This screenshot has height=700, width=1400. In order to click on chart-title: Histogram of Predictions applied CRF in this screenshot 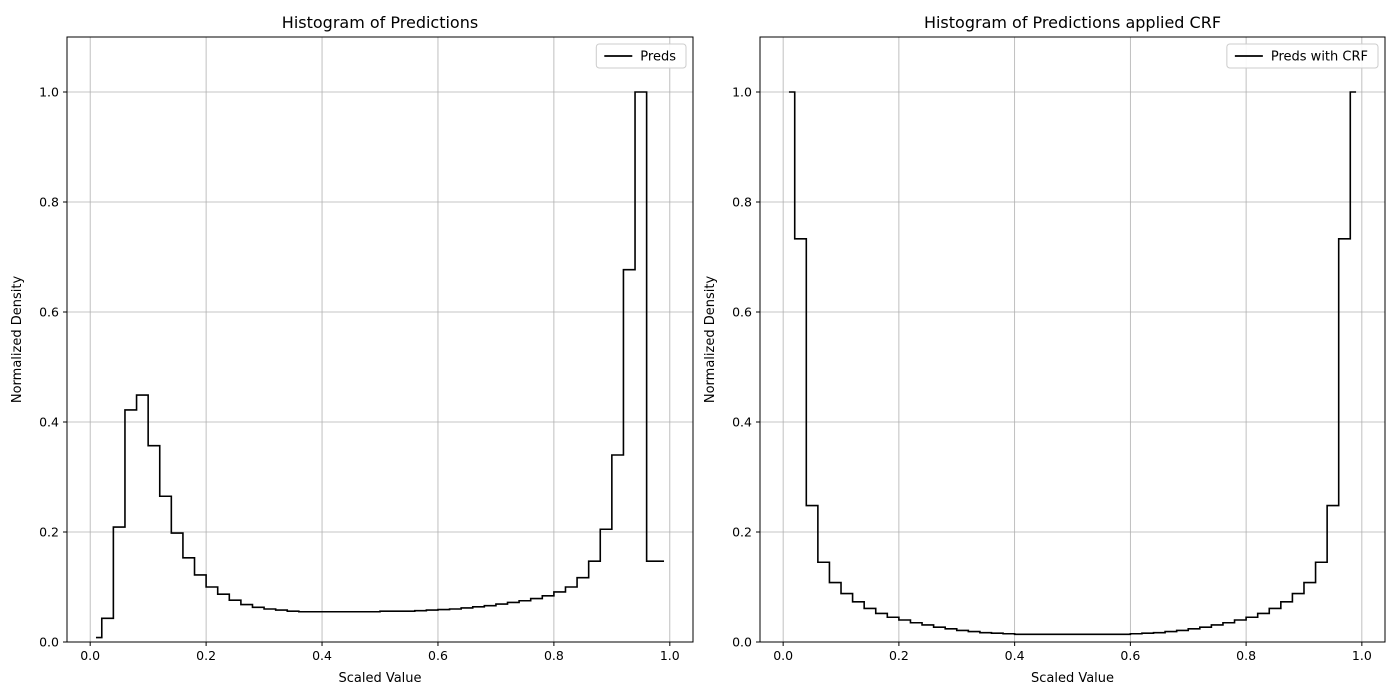, I will do `click(1072, 22)`.